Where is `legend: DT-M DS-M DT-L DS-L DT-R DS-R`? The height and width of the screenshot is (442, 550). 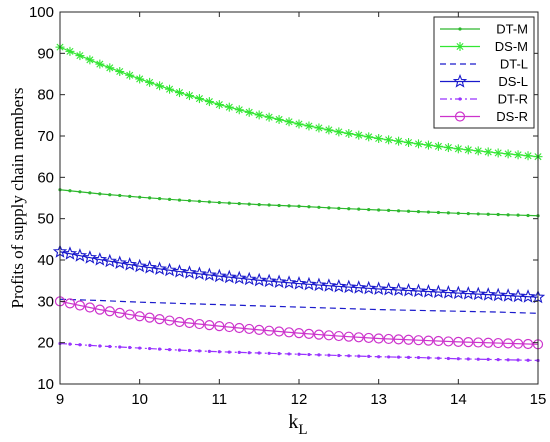 legend: DT-M DS-M DT-L DS-L DT-R DS-R is located at coordinates (484, 72).